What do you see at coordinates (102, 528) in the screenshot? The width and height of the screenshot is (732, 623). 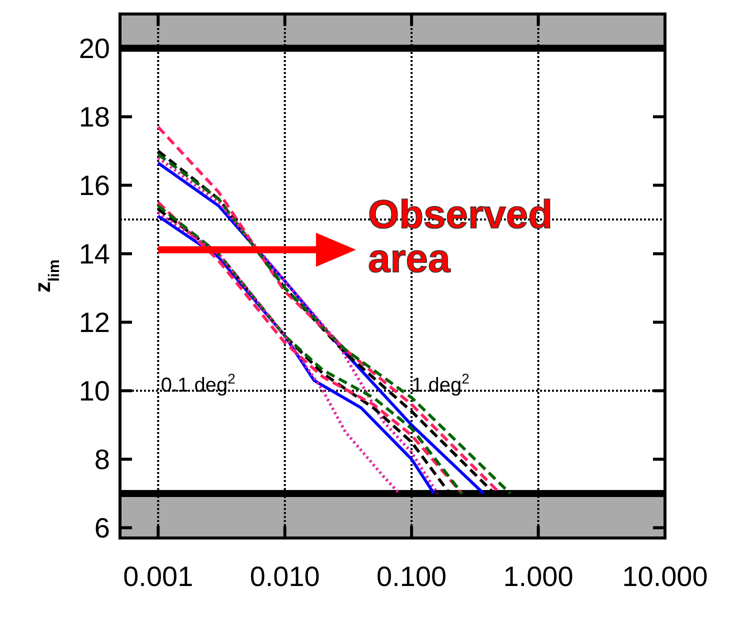 I see `y-tick-label: 6` at bounding box center [102, 528].